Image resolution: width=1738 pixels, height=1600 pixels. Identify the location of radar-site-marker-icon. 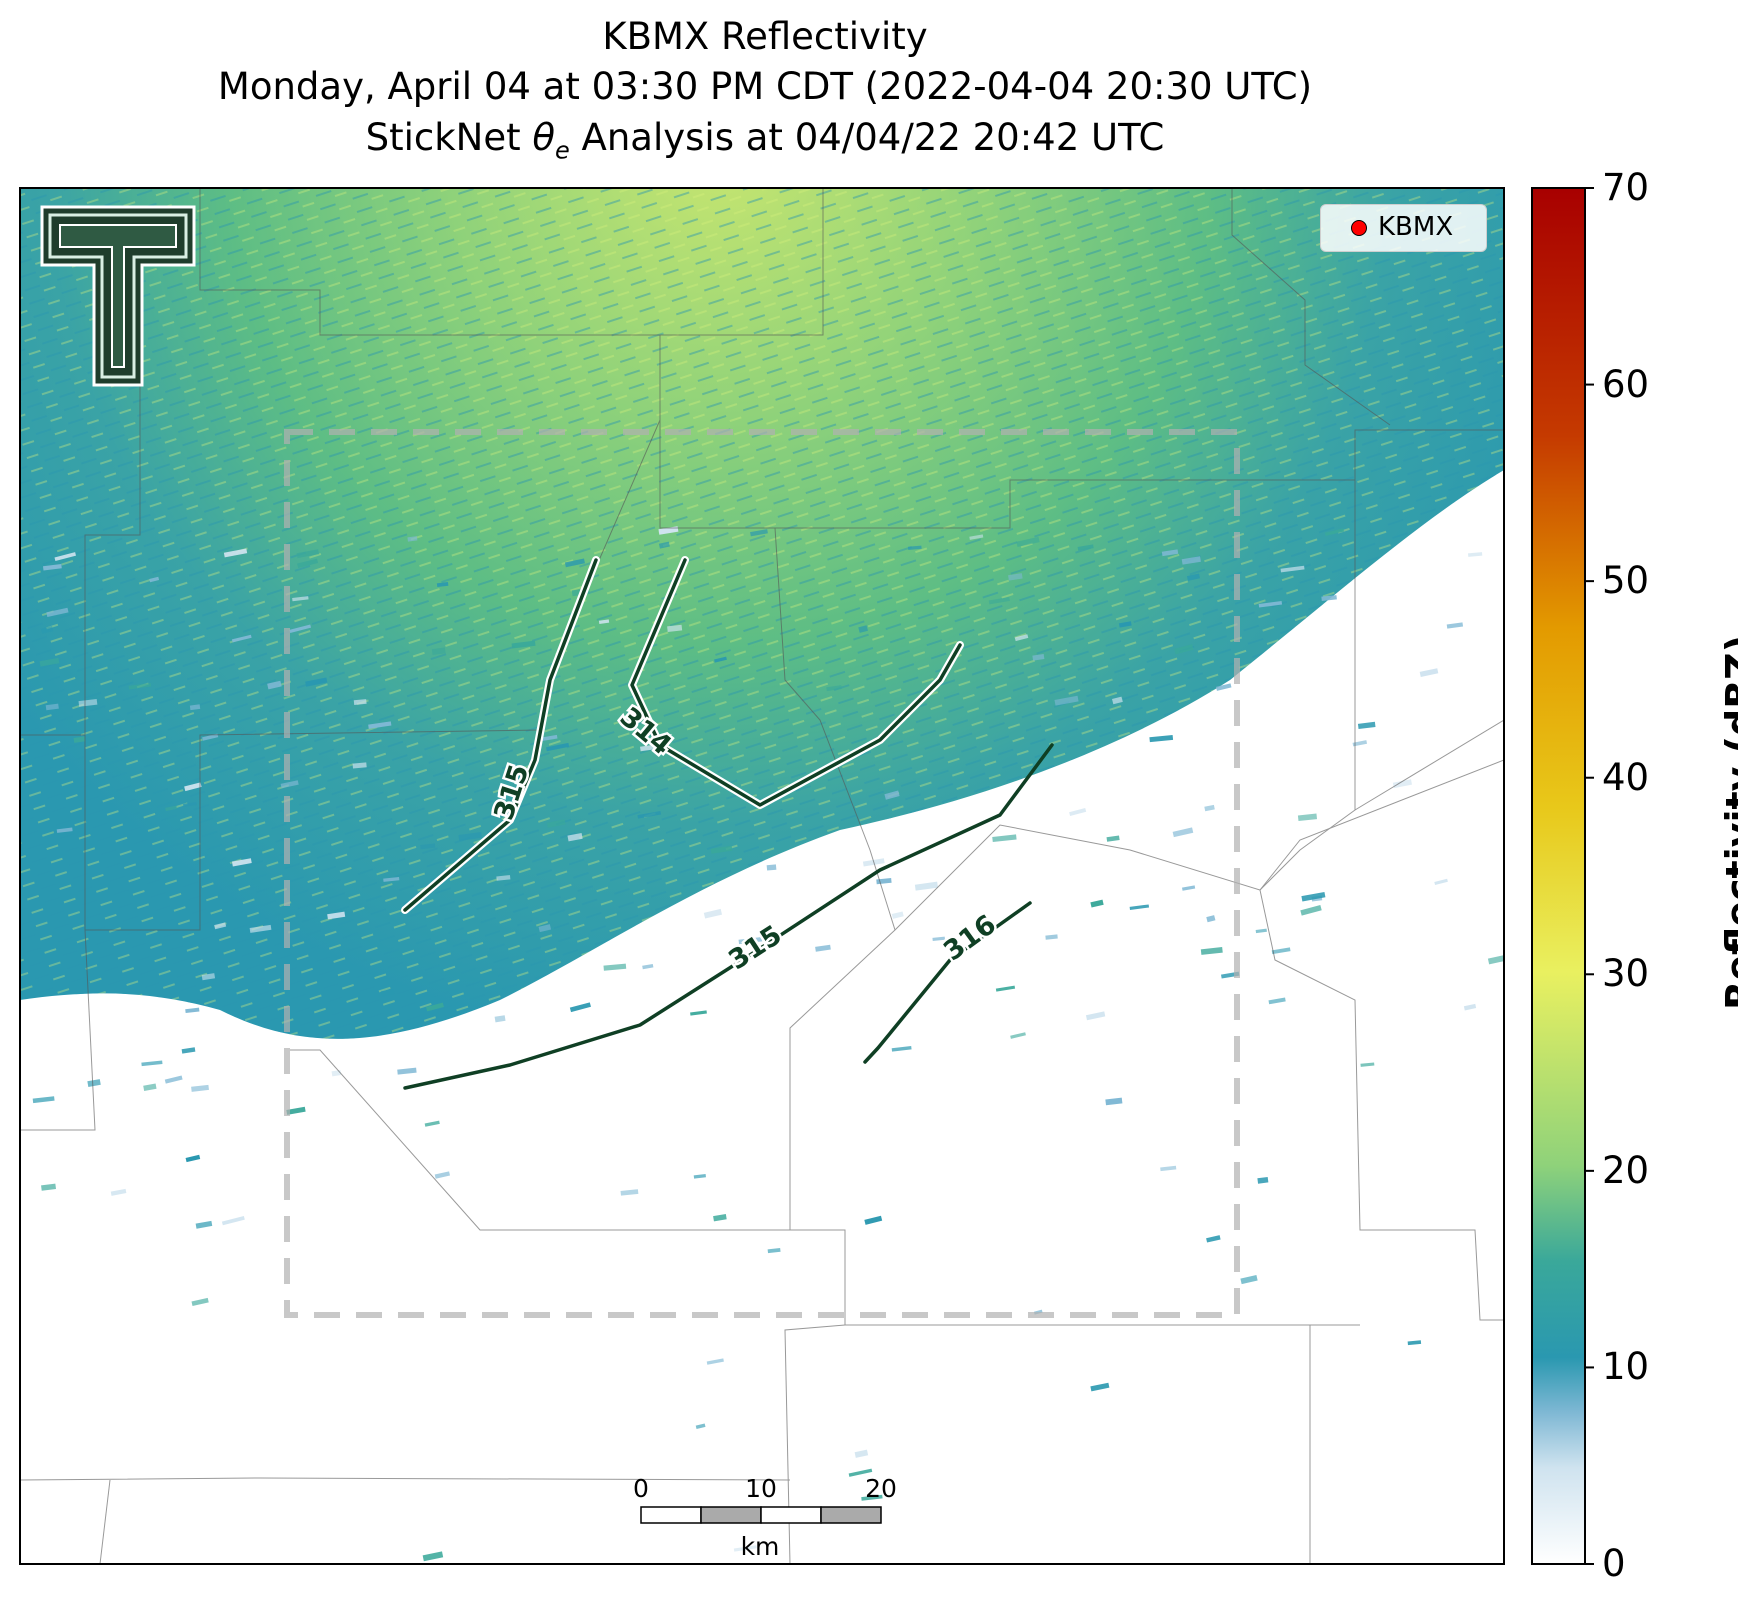
(1359, 228).